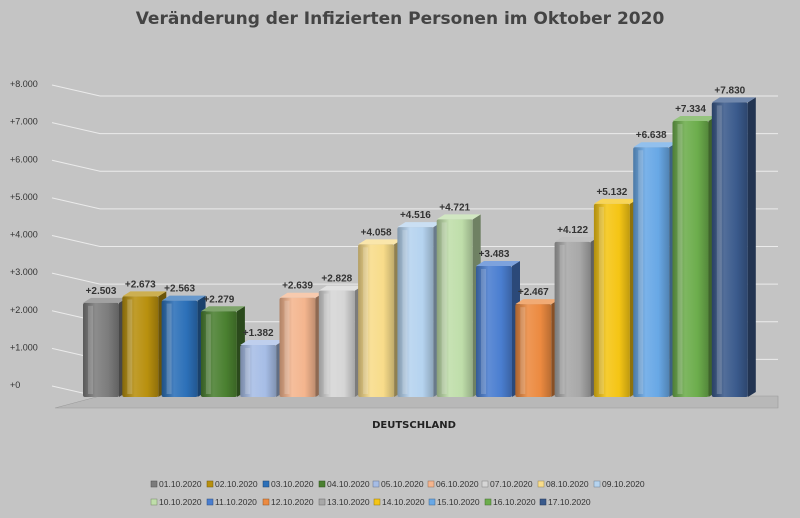  I want to click on legend-item: 12.10.2020, so click(288, 502).